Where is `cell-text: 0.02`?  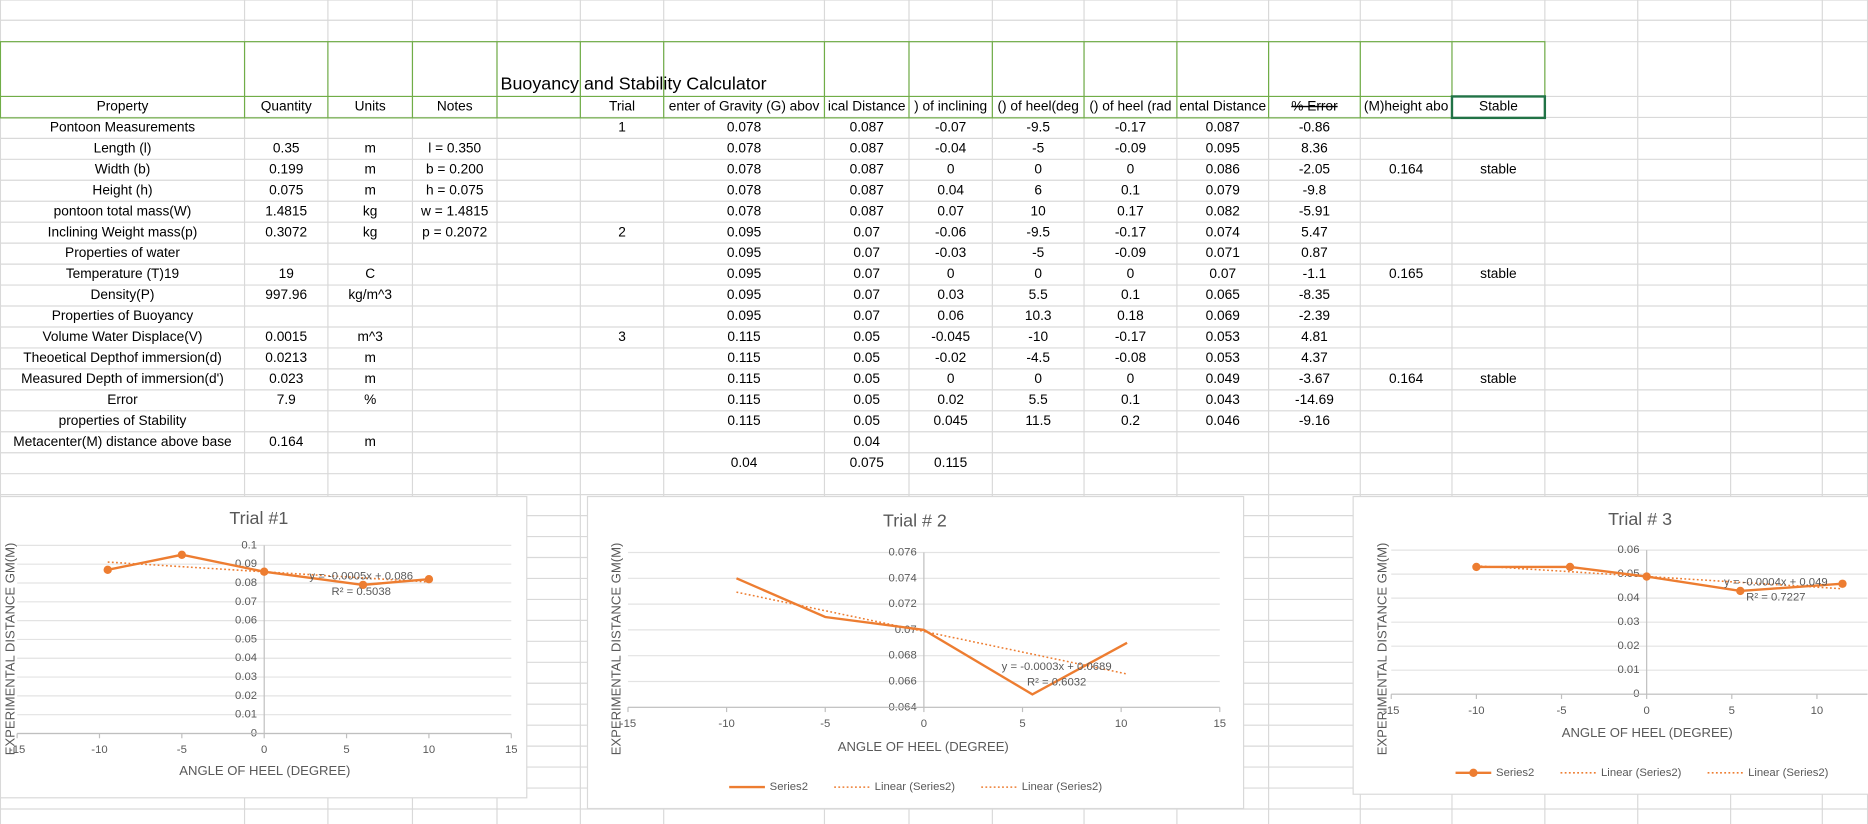 cell-text: 0.02 is located at coordinates (950, 399).